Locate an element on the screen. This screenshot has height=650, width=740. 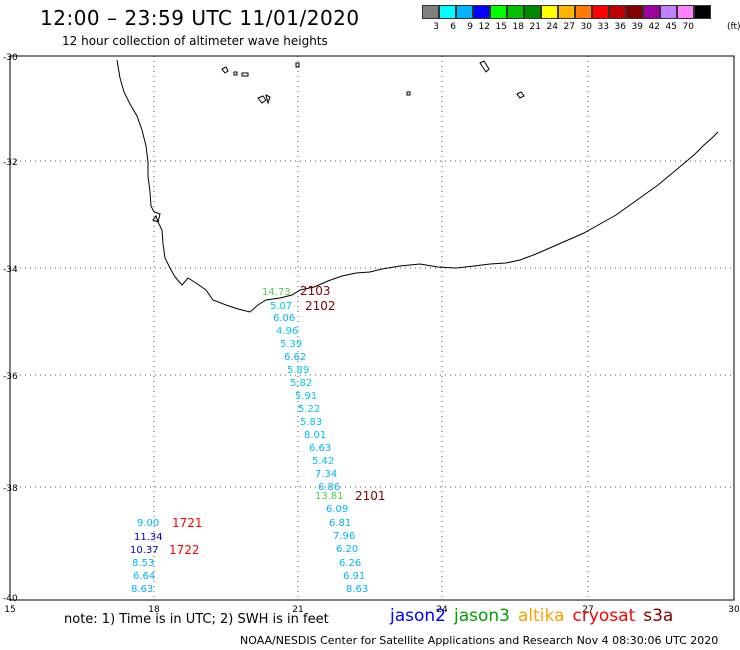
longitude-label: 30 is located at coordinates (734, 610).